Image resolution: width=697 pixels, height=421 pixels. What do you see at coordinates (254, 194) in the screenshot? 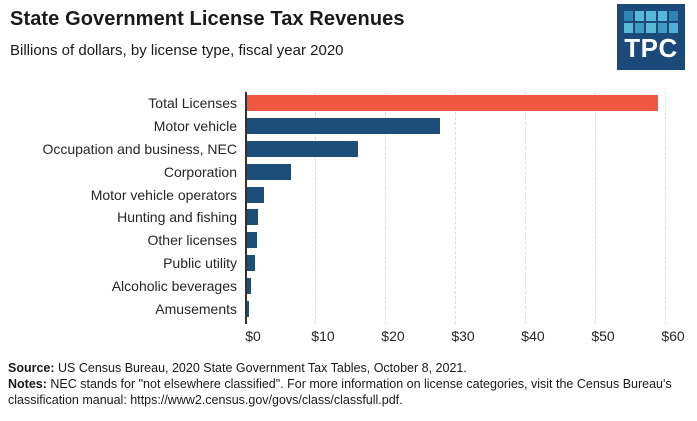
I see `bar-motor-vehicle-operators` at bounding box center [254, 194].